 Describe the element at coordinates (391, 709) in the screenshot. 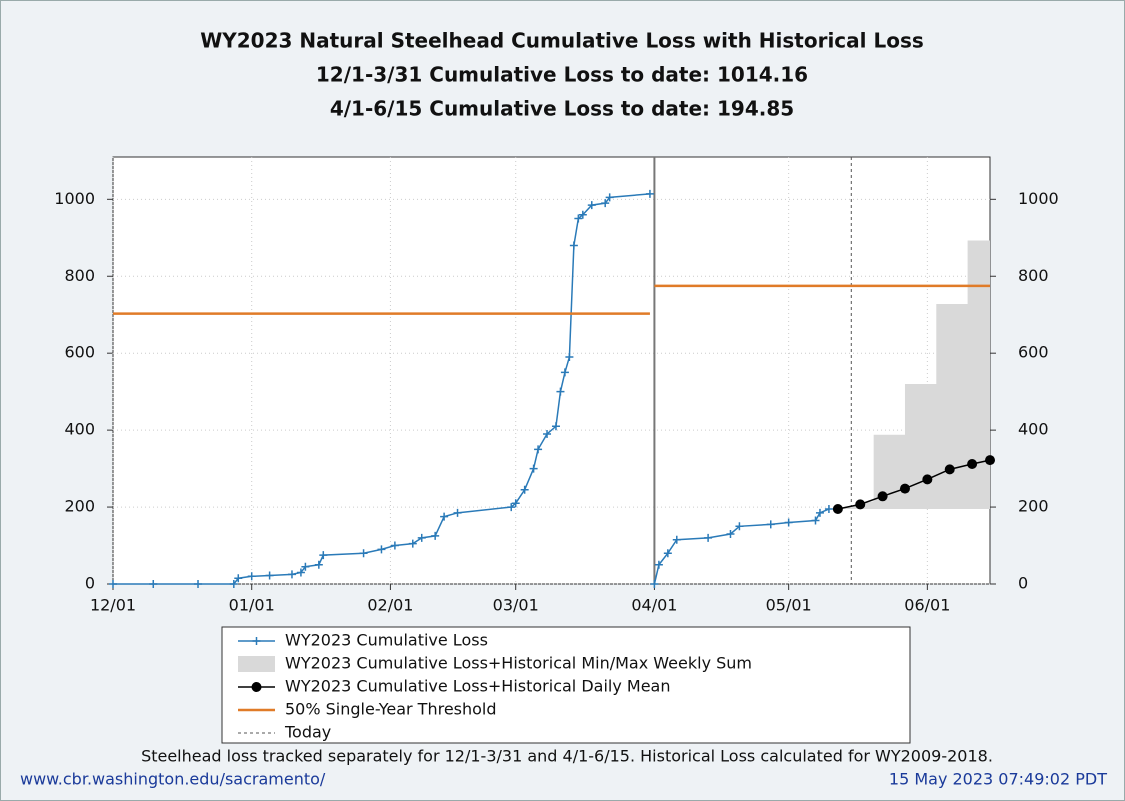

I see `legend-label: 50% Single-Year Threshold` at that location.